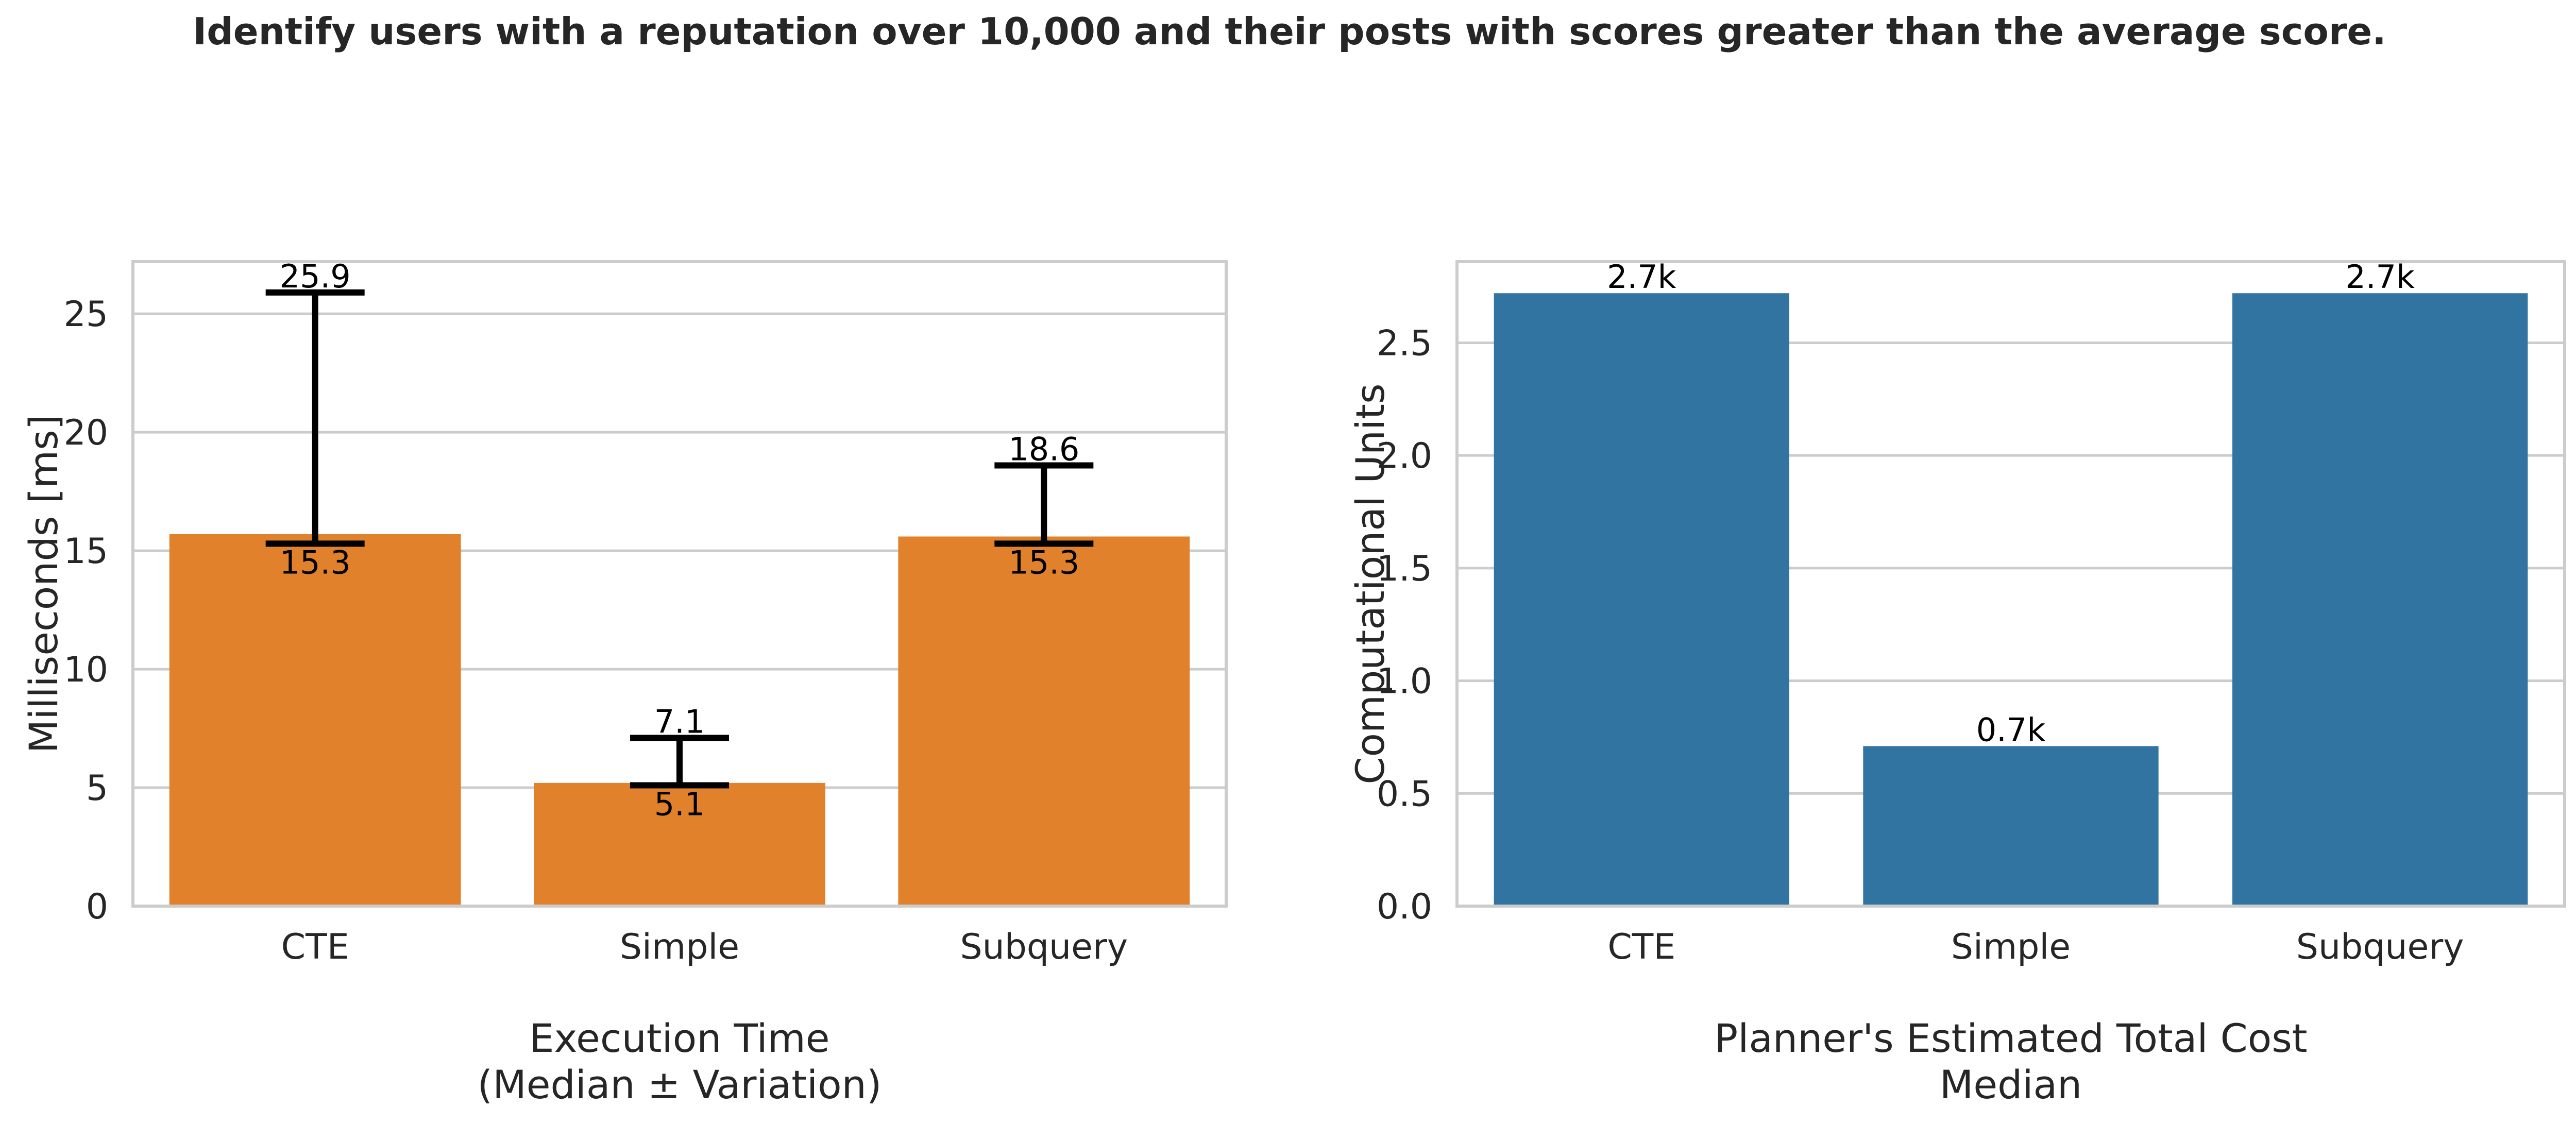 The height and width of the screenshot is (1124, 2576). What do you see at coordinates (1404, 907) in the screenshot?
I see `y-tick-label: 0.0` at bounding box center [1404, 907].